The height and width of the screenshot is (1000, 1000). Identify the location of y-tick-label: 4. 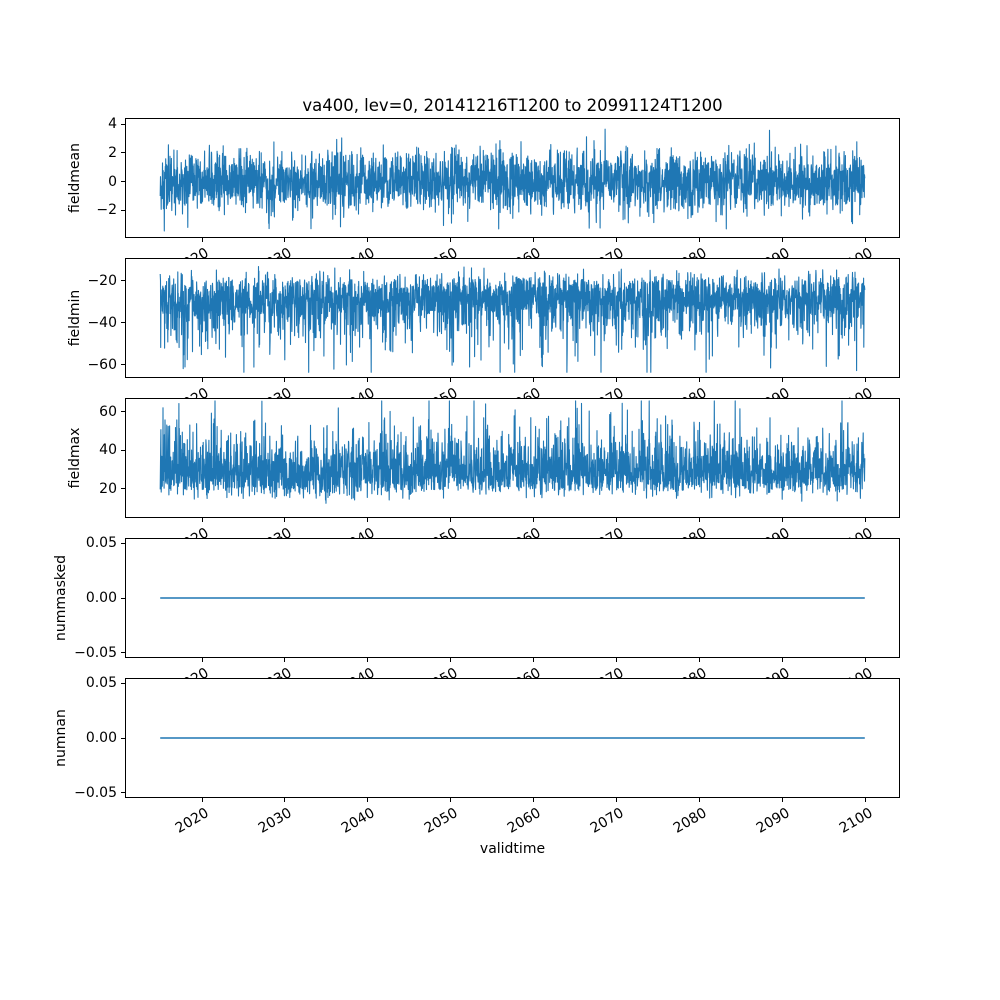
(112, 124).